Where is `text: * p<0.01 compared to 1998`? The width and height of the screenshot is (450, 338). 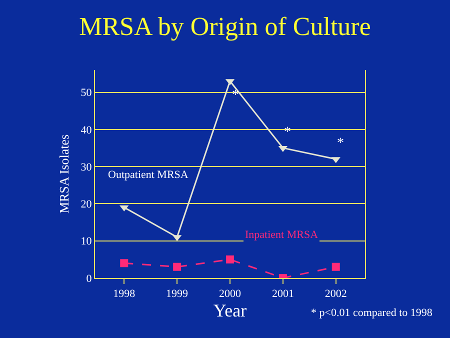
text: * p<0.01 compared to 1998 is located at coordinates (372, 313).